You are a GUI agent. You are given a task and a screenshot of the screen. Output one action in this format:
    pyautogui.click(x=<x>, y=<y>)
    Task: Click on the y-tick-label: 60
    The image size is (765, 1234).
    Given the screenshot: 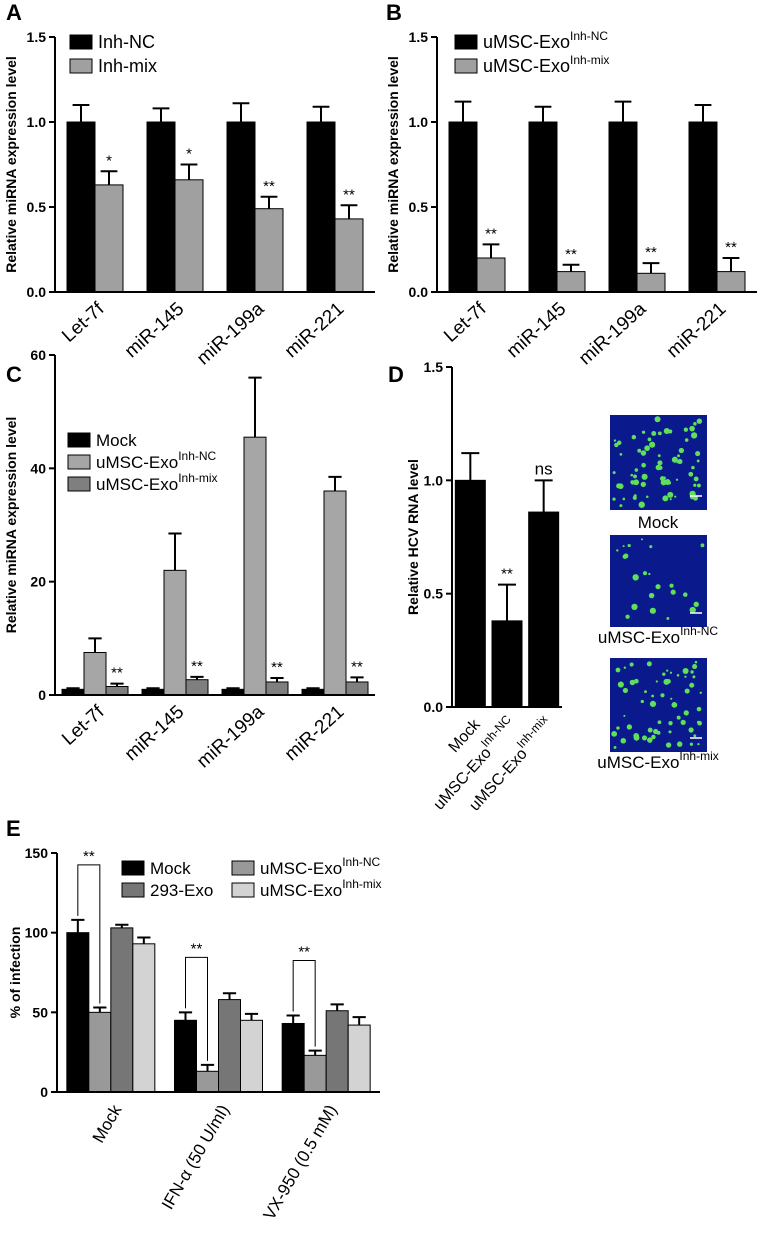 What is the action you would take?
    pyautogui.click(x=38, y=355)
    